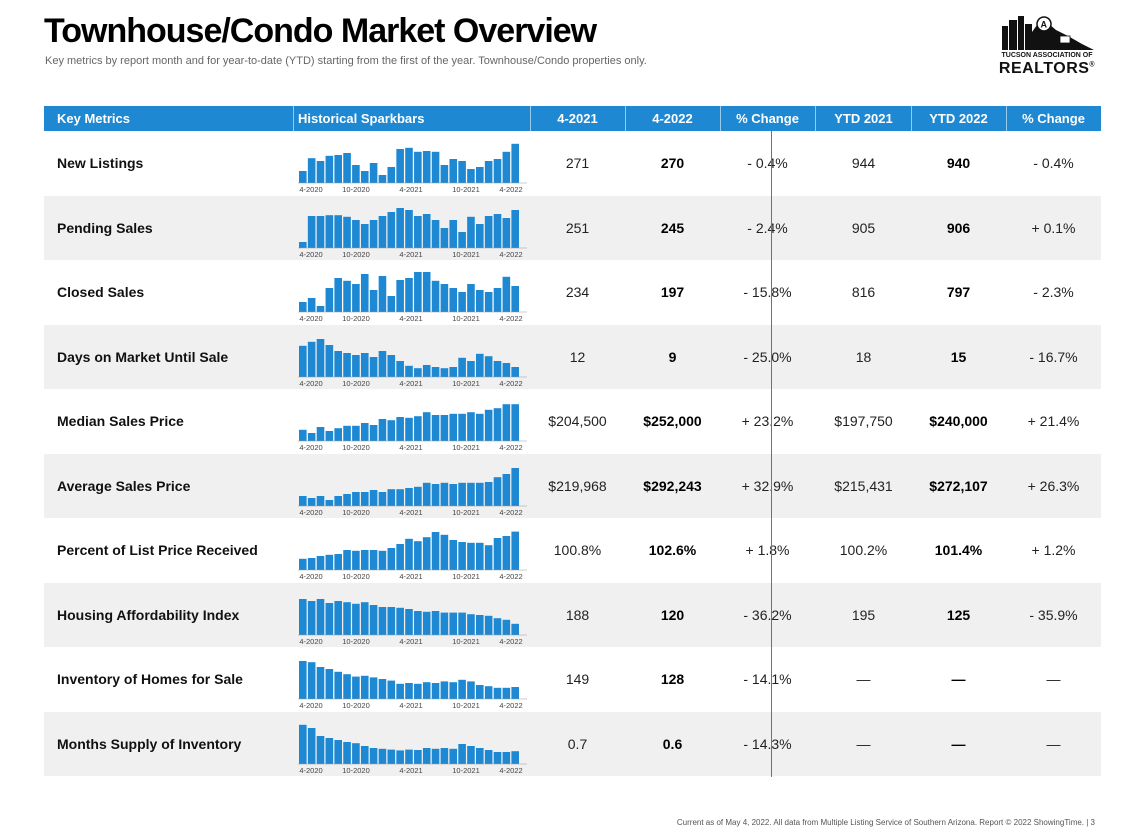 Image resolution: width=1139 pixels, height=835 pixels. I want to click on value-ytd-2022: 125, so click(958, 614).